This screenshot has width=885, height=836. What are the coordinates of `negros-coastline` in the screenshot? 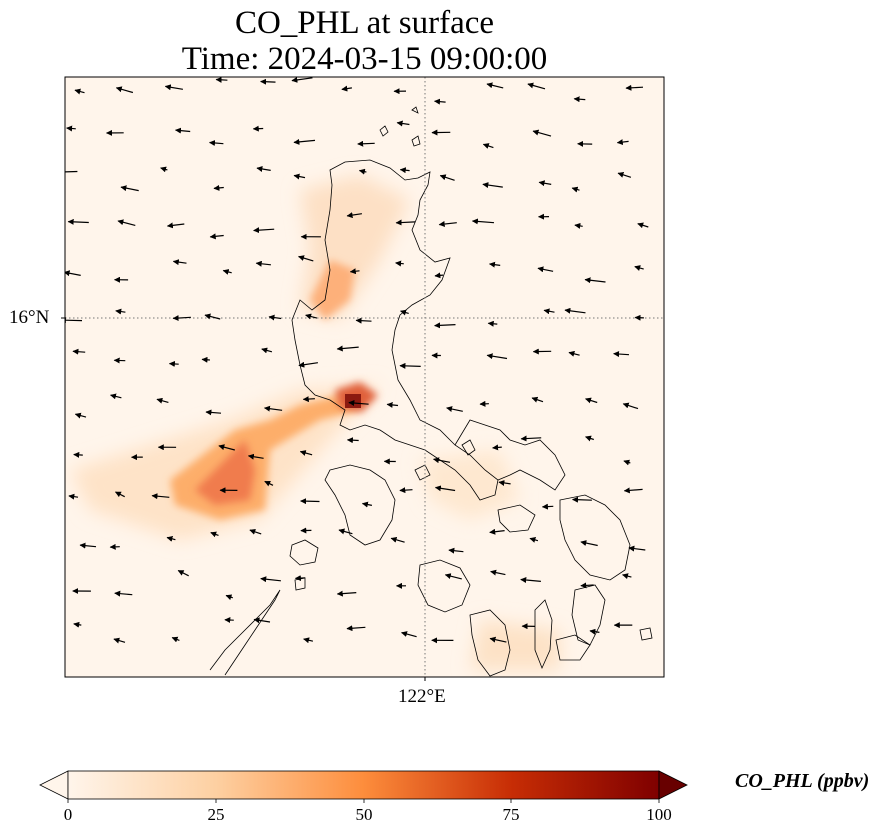 It's located at (490, 643).